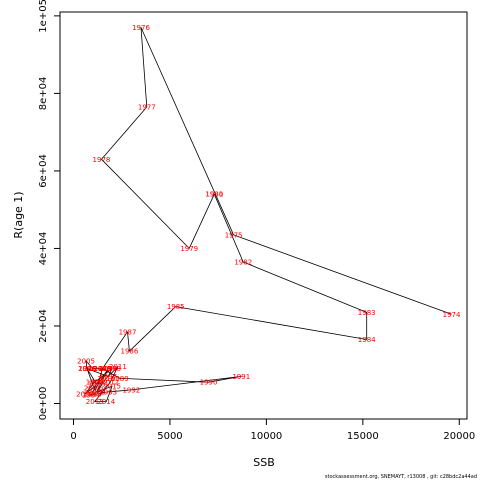  Describe the element at coordinates (209, 383) in the screenshot. I see `year-label: 1990` at that location.